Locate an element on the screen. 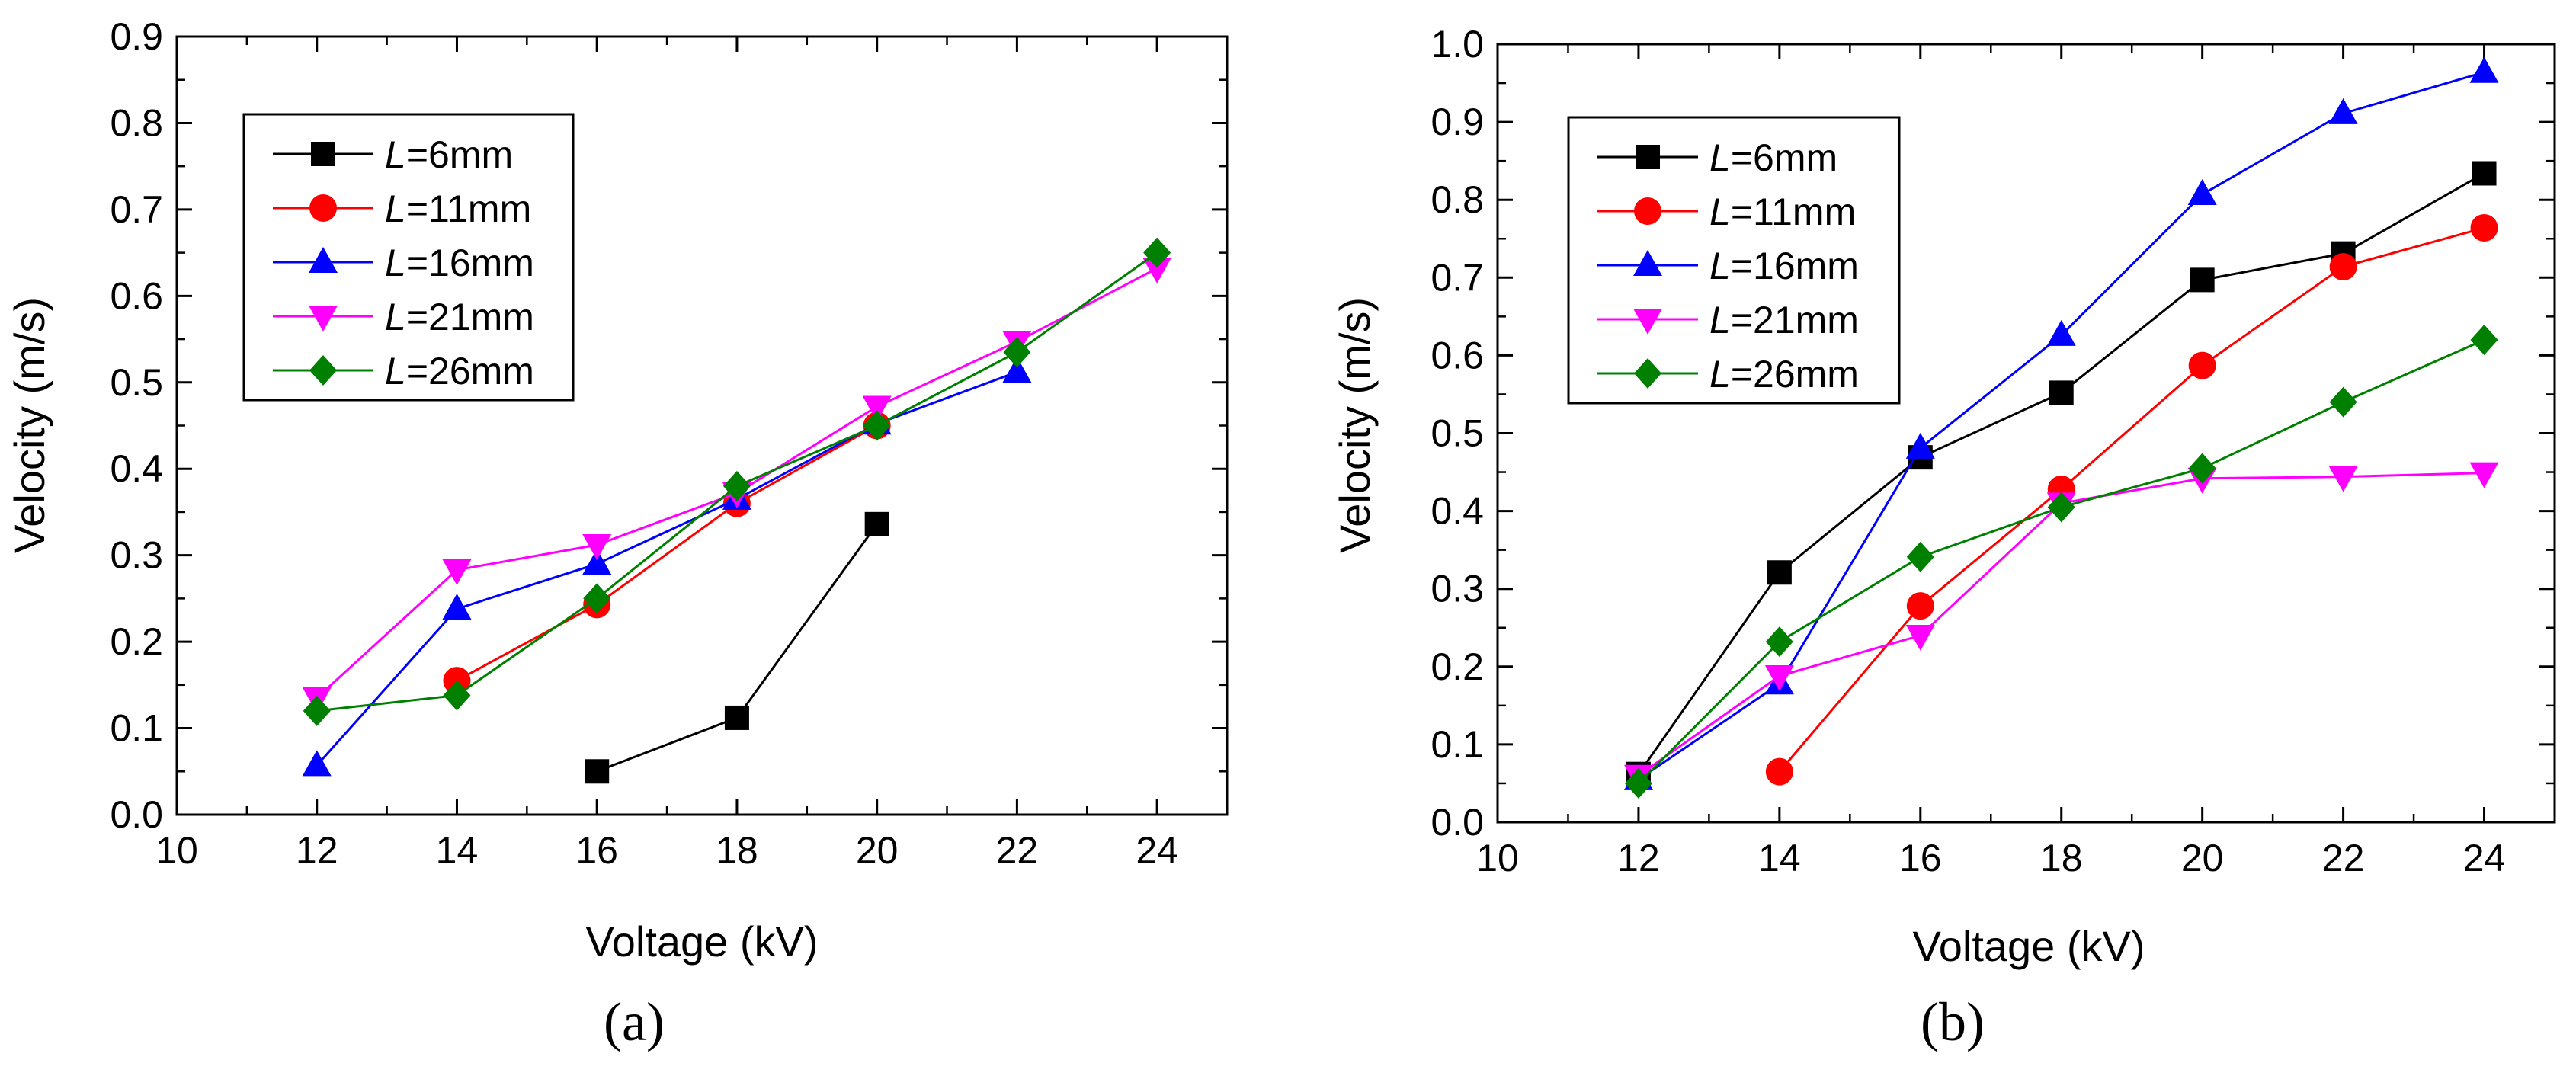 Image resolution: width=2576 pixels, height=1076 pixels. y-tick-label: 0.9 is located at coordinates (136, 36).